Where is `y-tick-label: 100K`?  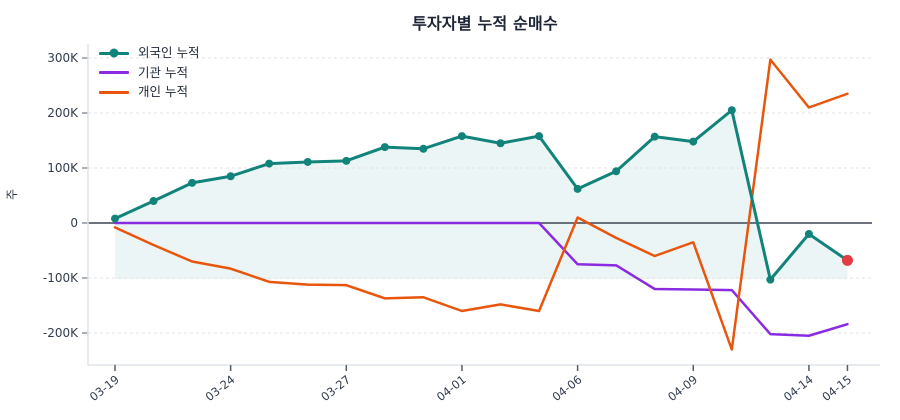
y-tick-label: 100K is located at coordinates (63, 168).